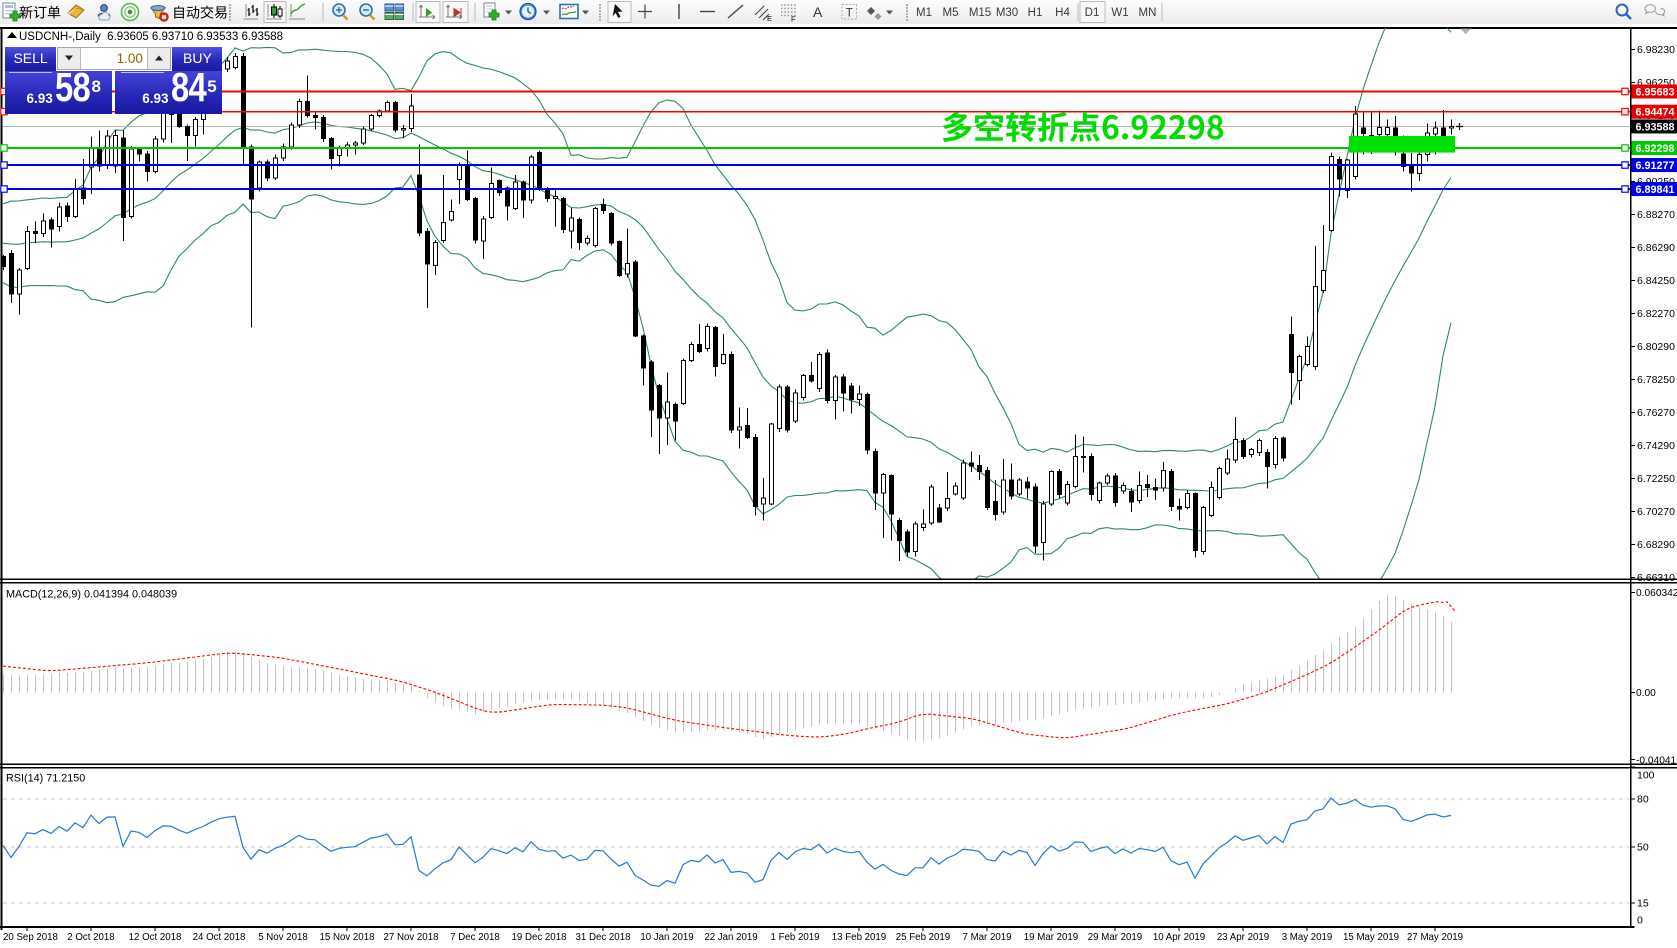 The image size is (1677, 948). I want to click on svg-text: 5 Nov 2018, so click(283, 937).